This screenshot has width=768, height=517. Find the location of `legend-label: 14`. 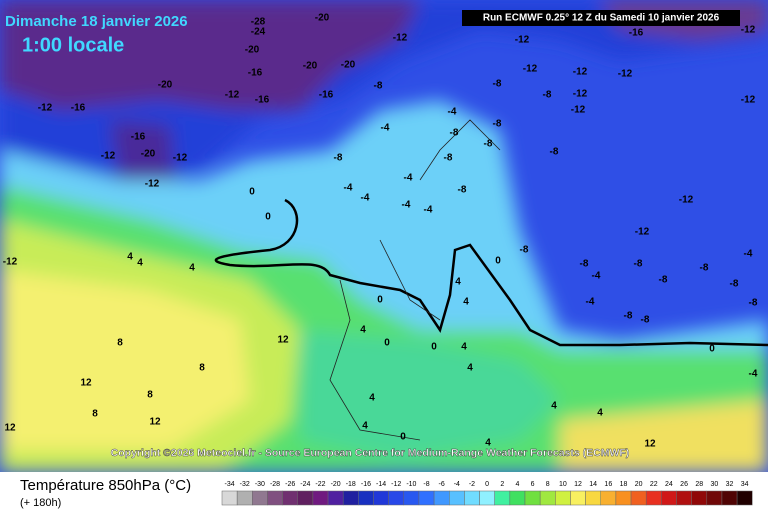

legend-label: 14 is located at coordinates (593, 484).